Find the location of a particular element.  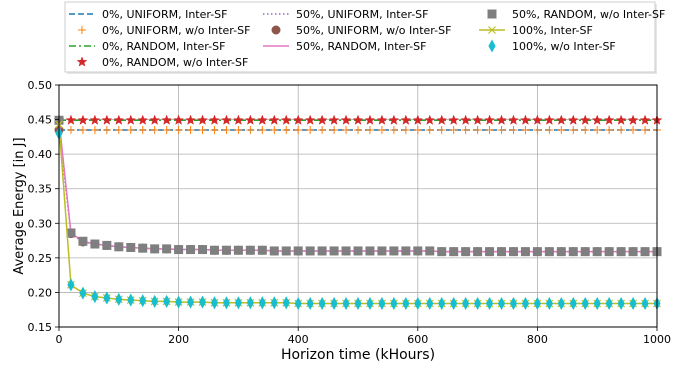

legend-item: 100%, Inter-SF is located at coordinates (536, 30).